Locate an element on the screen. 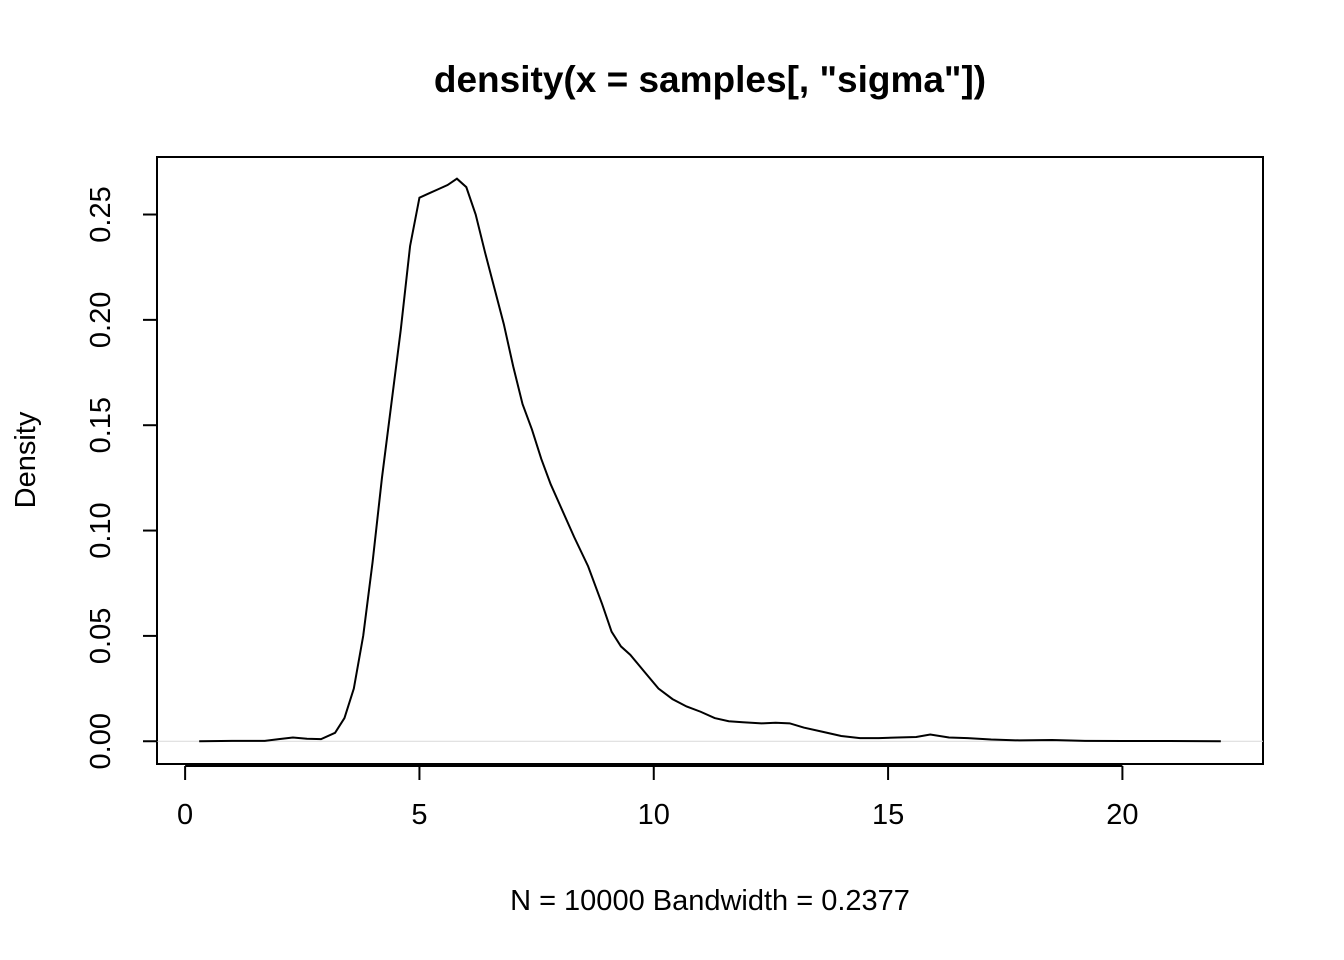 This screenshot has height=960, width=1344. y-axis-label: Density is located at coordinates (26, 459).